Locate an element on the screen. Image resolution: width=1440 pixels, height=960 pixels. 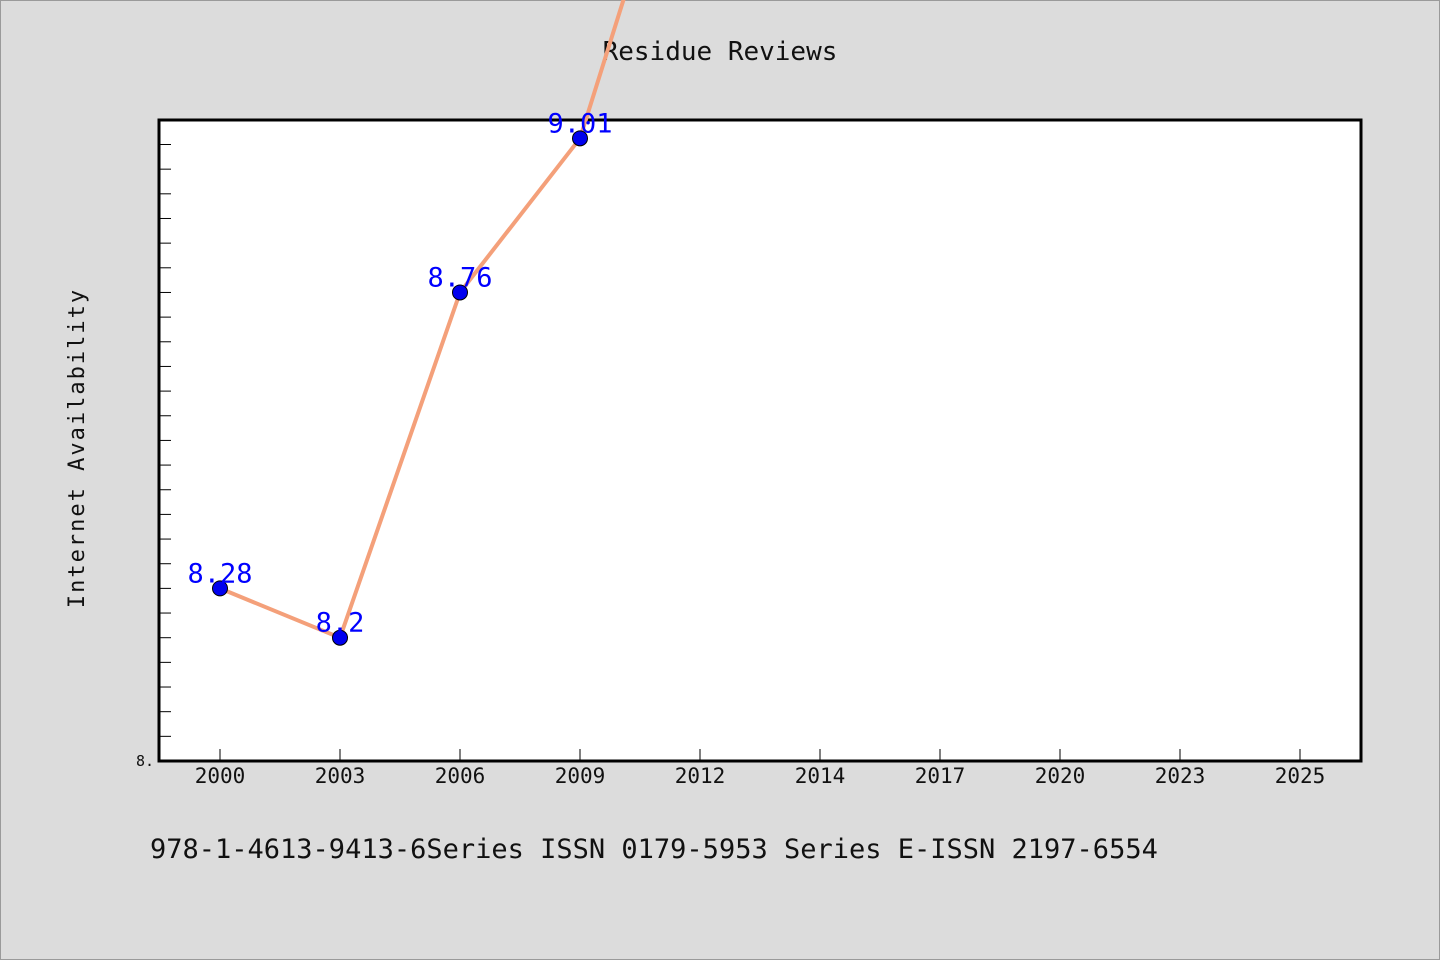
x-tick-label: 2014 is located at coordinates (820, 776).